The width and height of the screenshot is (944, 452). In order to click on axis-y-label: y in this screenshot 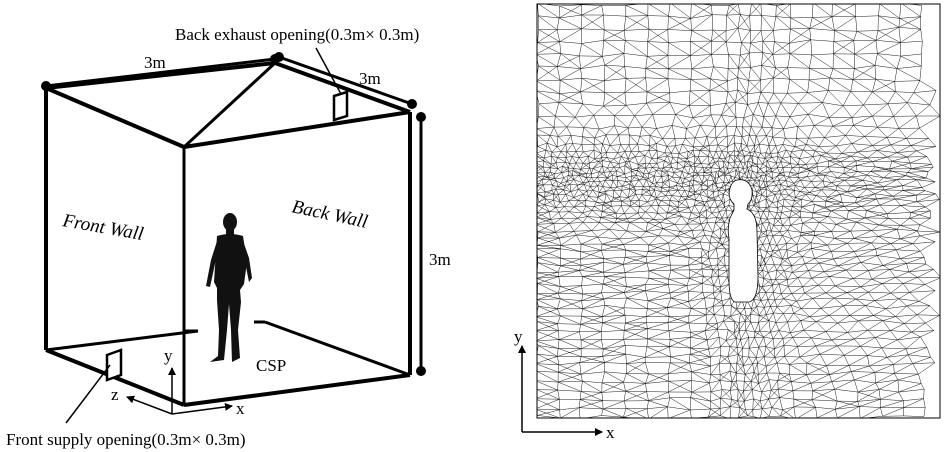, I will do `click(168, 355)`.